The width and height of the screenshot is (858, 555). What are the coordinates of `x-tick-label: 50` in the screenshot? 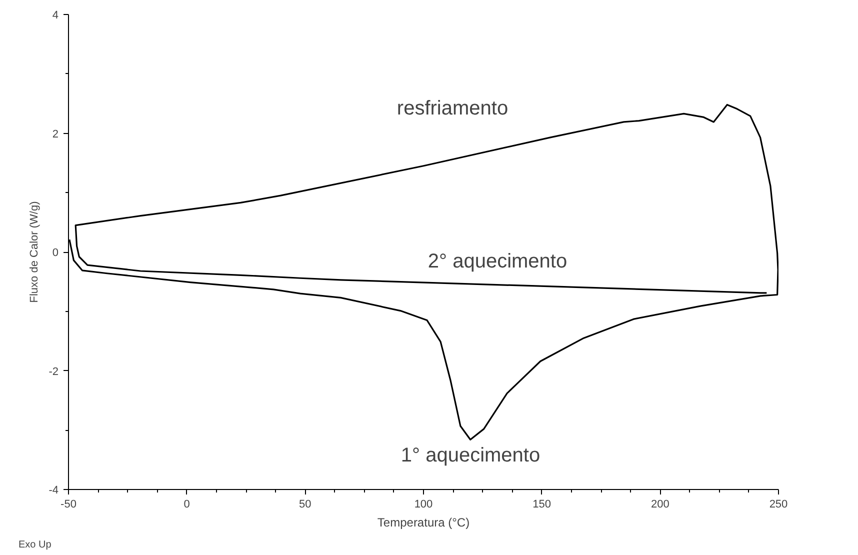 It's located at (305, 504).